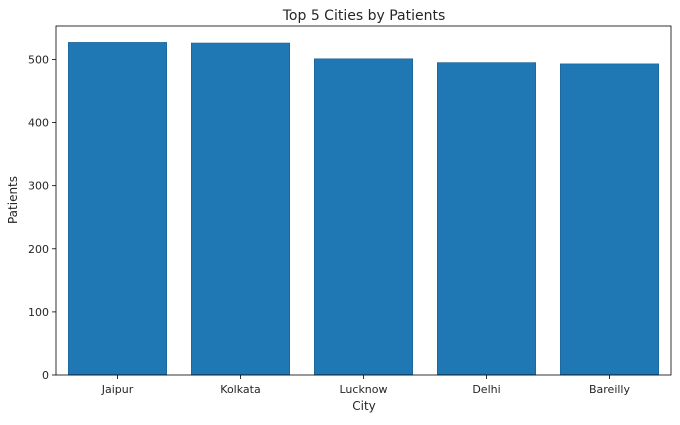 The height and width of the screenshot is (425, 680). Describe the element at coordinates (363, 389) in the screenshot. I see `x-tick-label: Lucknow` at that location.